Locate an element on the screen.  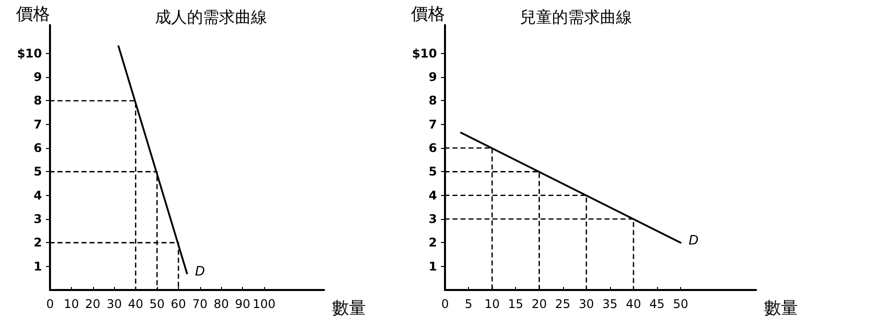
x-tick-label: 15 is located at coordinates (516, 304).